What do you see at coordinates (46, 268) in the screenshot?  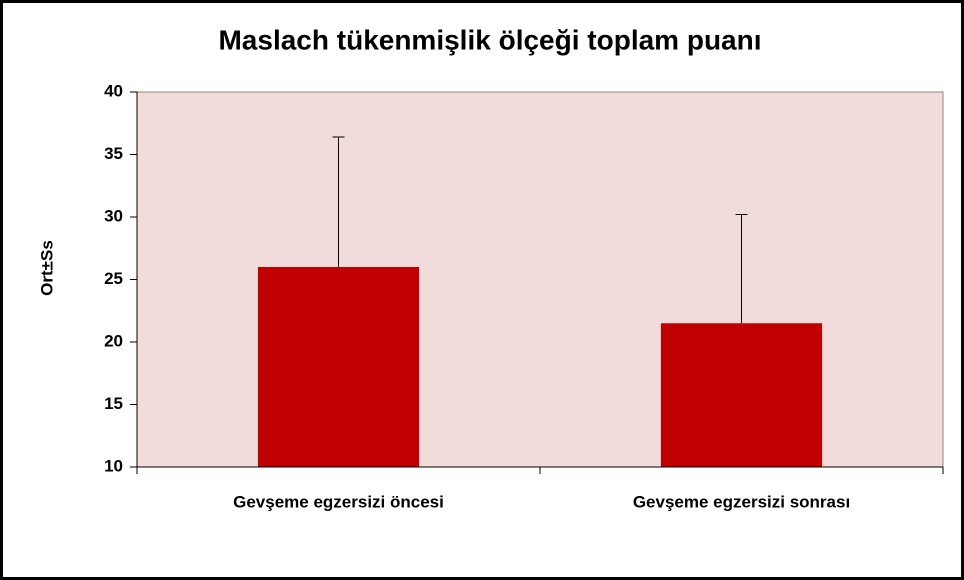 I see `y-axis-label: Ort±Ss` at bounding box center [46, 268].